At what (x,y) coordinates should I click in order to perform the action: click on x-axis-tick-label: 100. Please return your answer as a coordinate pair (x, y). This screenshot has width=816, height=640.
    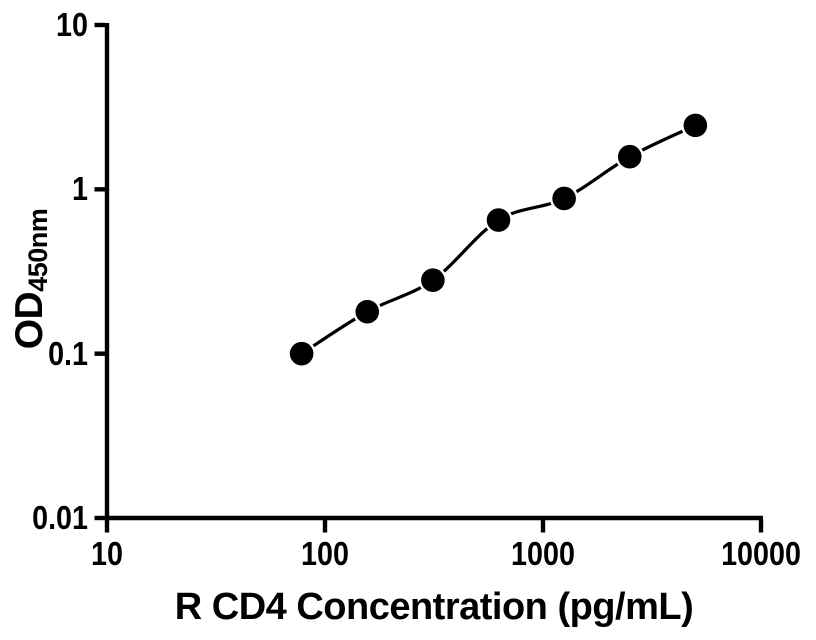
    Looking at the image, I should click on (325, 553).